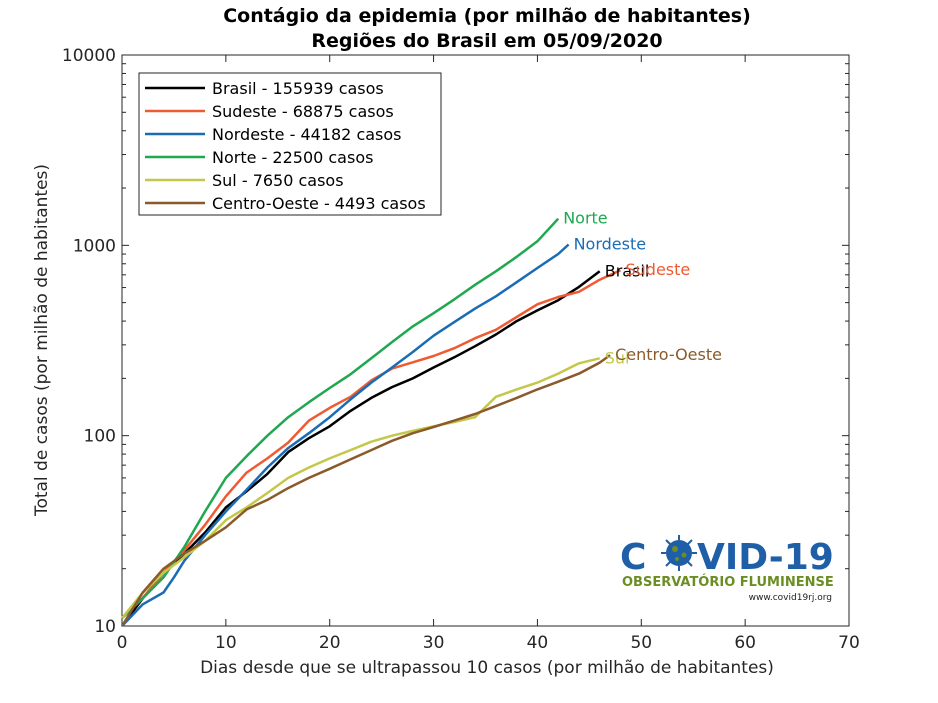 This screenshot has width=938, height=703. What do you see at coordinates (278, 180) in the screenshot?
I see `legend-label-4: Sul - 7650 casos` at bounding box center [278, 180].